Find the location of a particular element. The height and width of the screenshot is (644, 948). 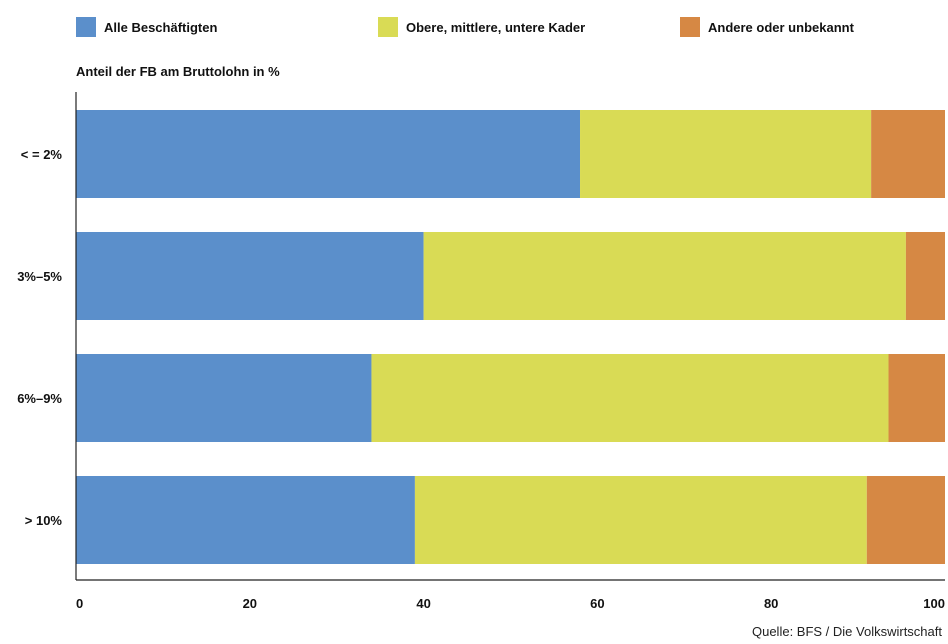

chart-subtitle: Anteil der FB am Bruttolohn in % is located at coordinates (178, 71).